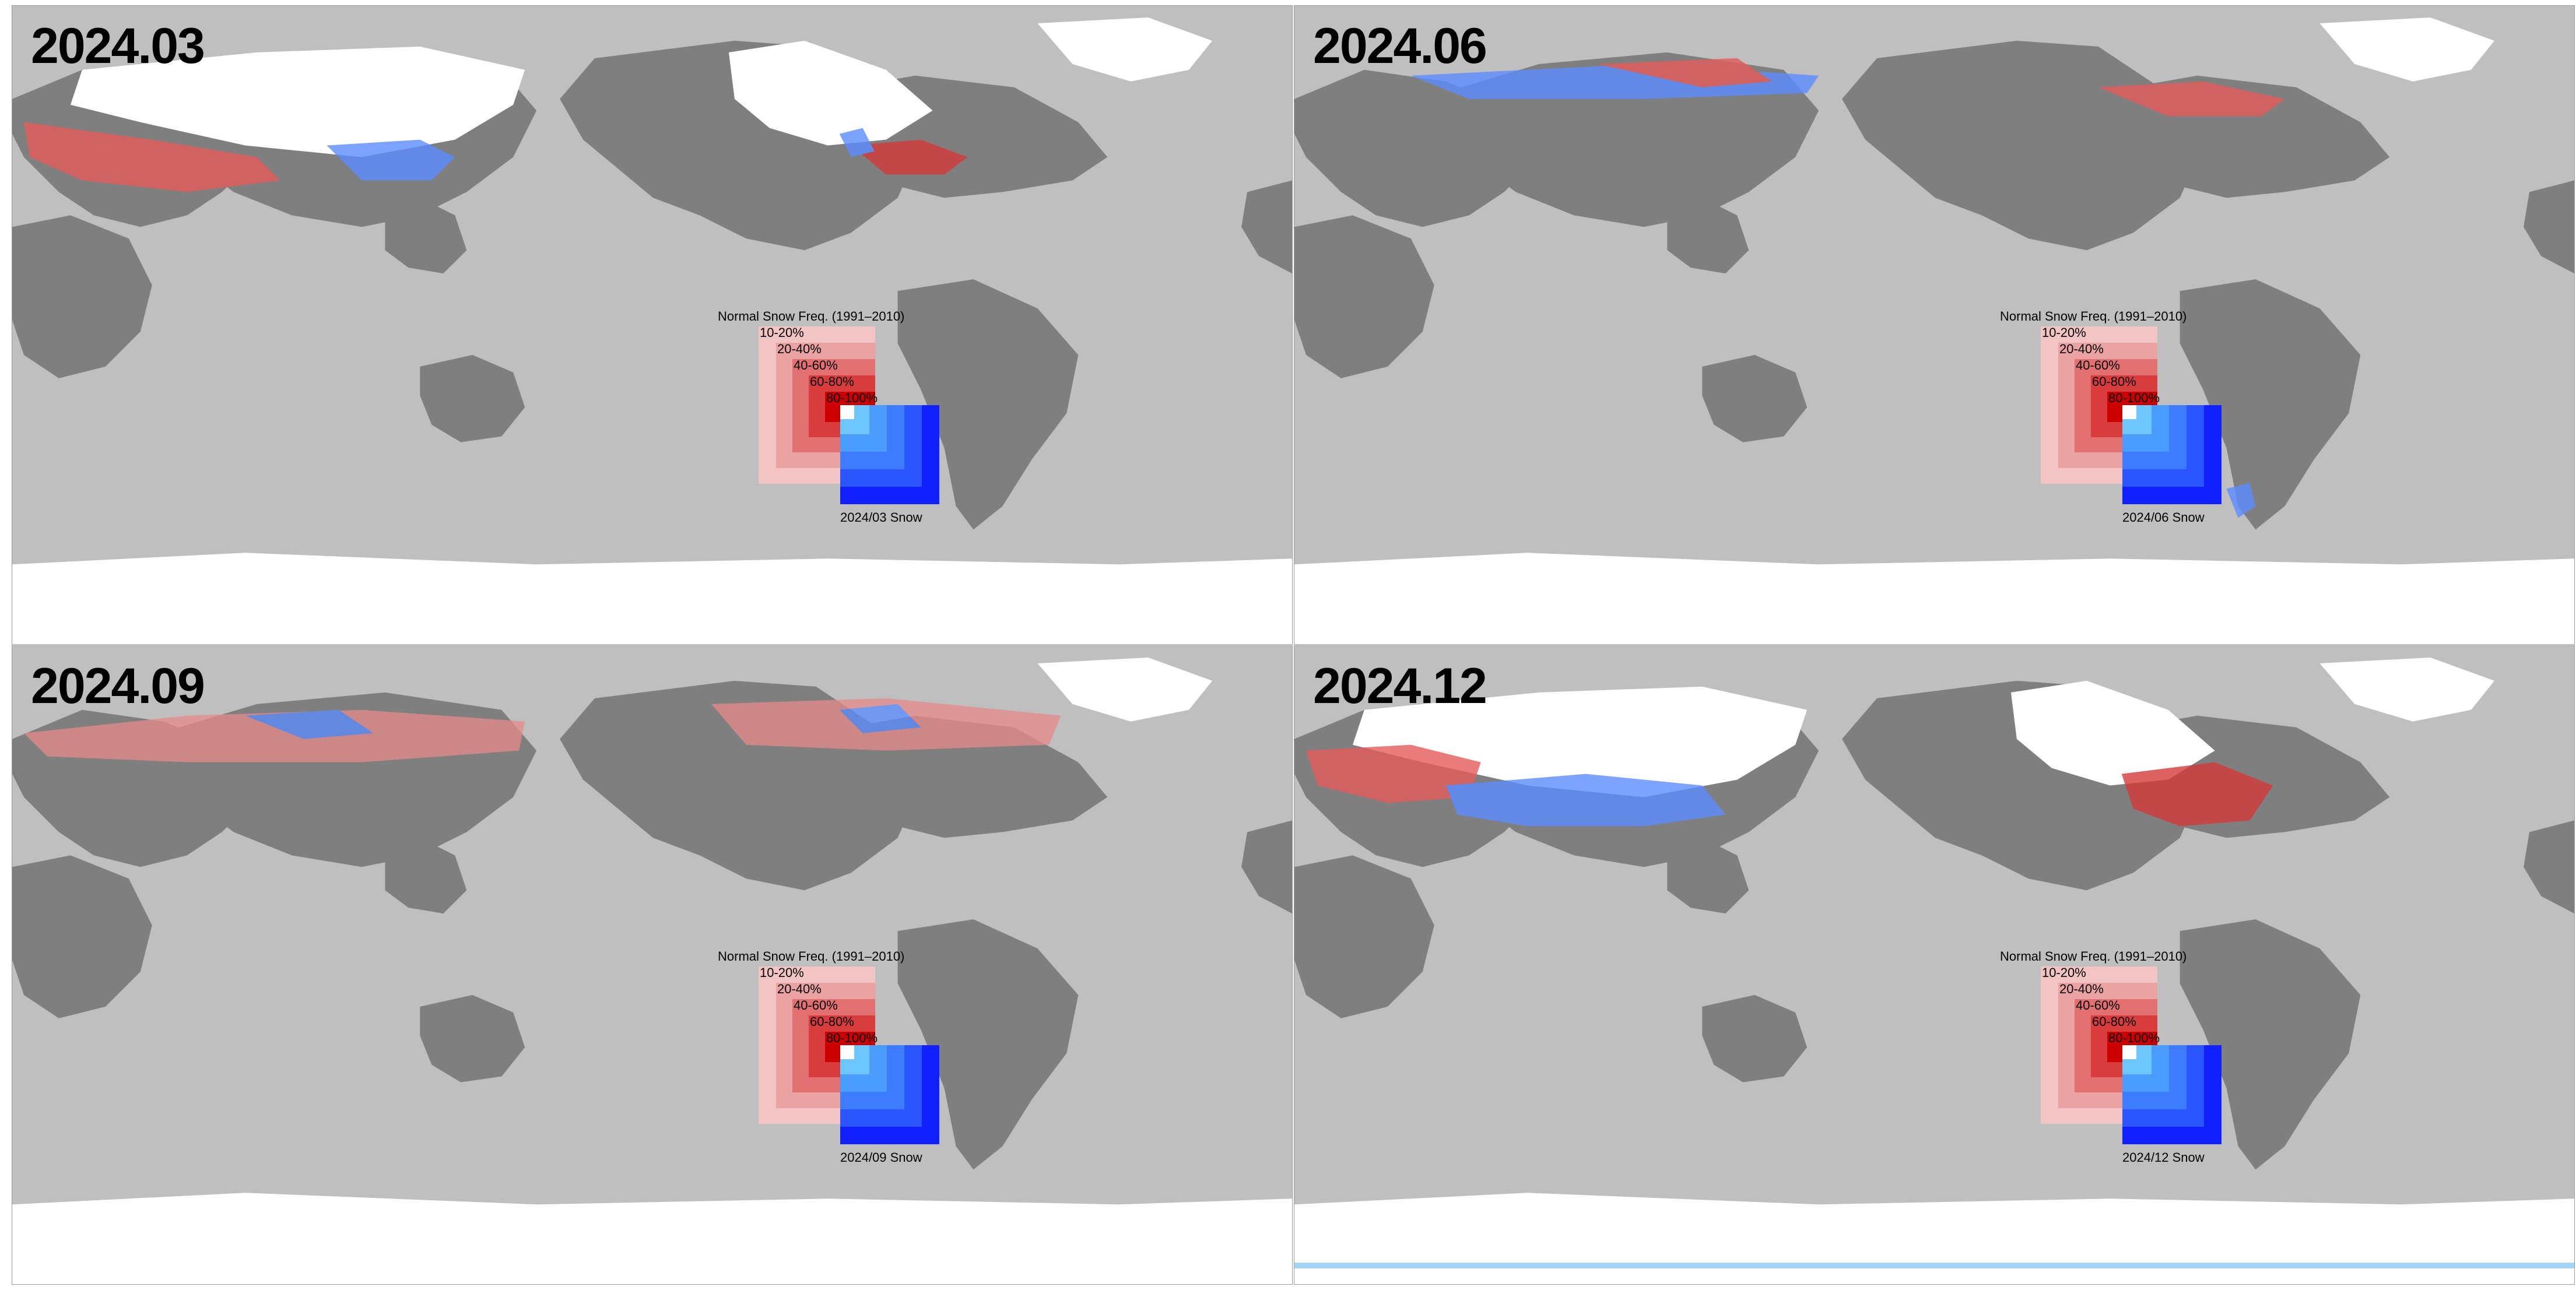 The image size is (2576, 1290). What do you see at coordinates (118, 46) in the screenshot?
I see `panel-title: 2024.03` at bounding box center [118, 46].